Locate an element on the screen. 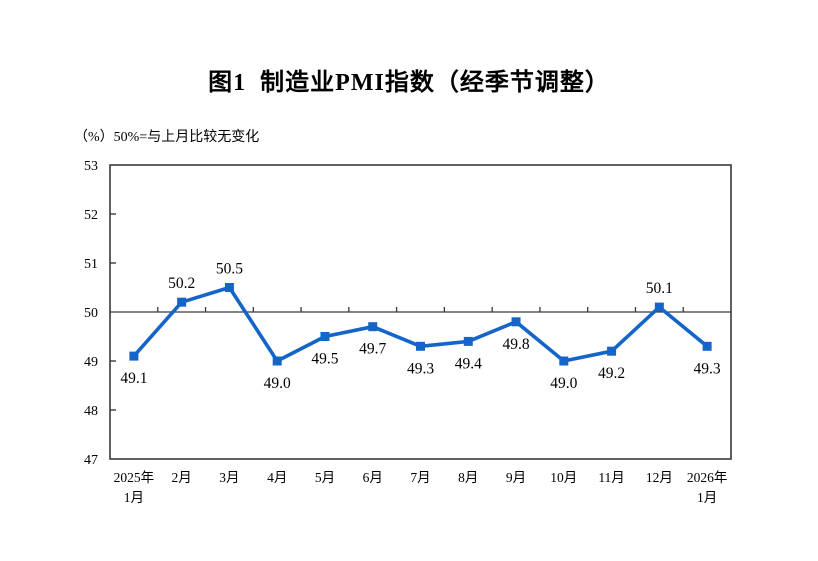  y-axis-label: 52 is located at coordinates (91, 215).